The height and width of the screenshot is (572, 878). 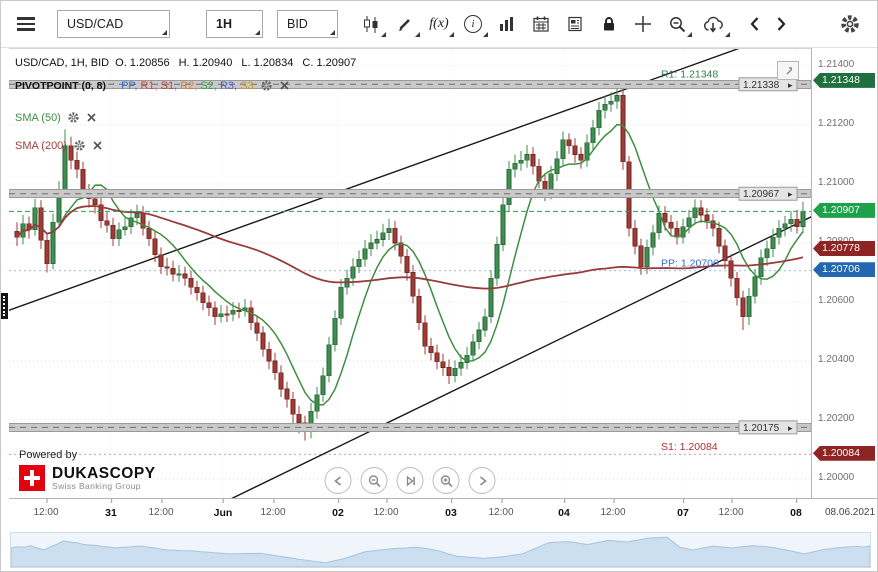 I want to click on pan-right-button, so click(x=482, y=480).